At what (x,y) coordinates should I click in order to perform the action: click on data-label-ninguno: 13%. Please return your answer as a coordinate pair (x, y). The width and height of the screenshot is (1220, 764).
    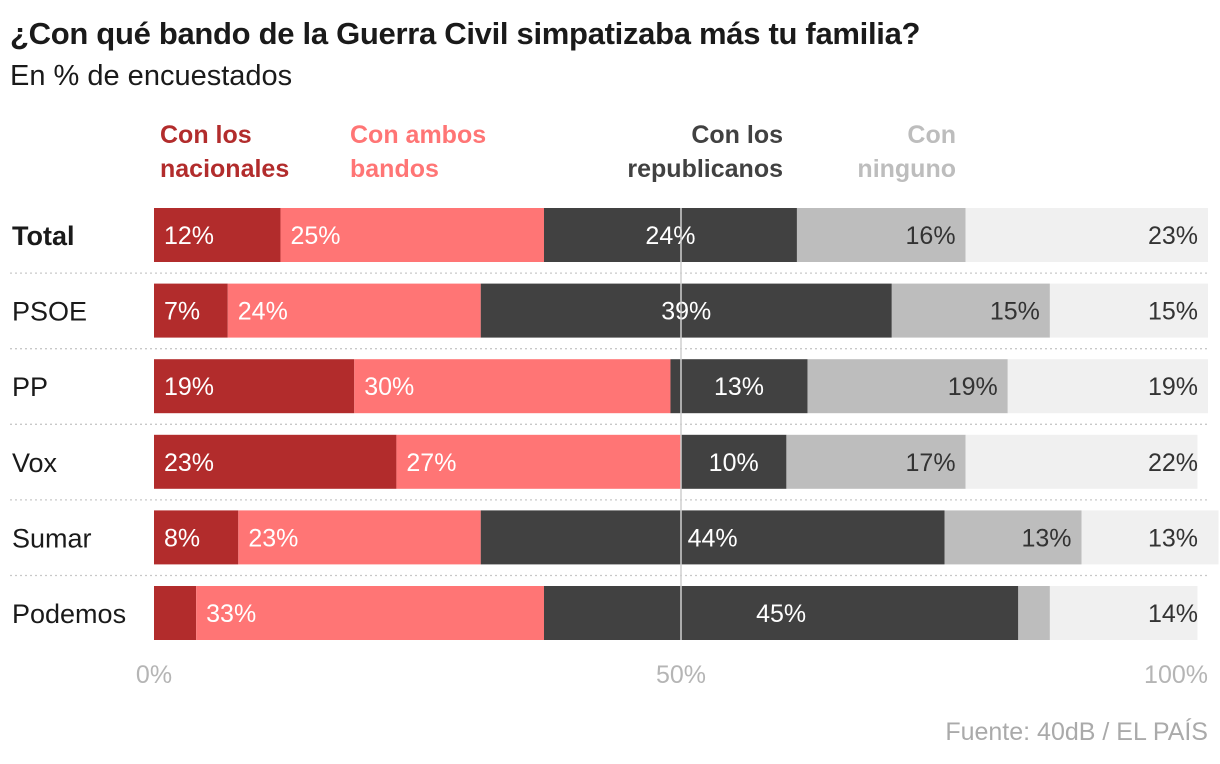
    Looking at the image, I should click on (1046, 538).